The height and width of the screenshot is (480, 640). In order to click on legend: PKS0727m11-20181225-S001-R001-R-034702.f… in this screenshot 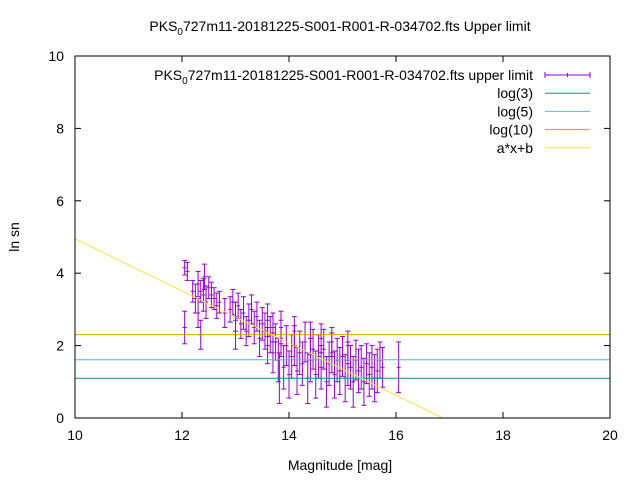, I will do `click(372, 111)`.